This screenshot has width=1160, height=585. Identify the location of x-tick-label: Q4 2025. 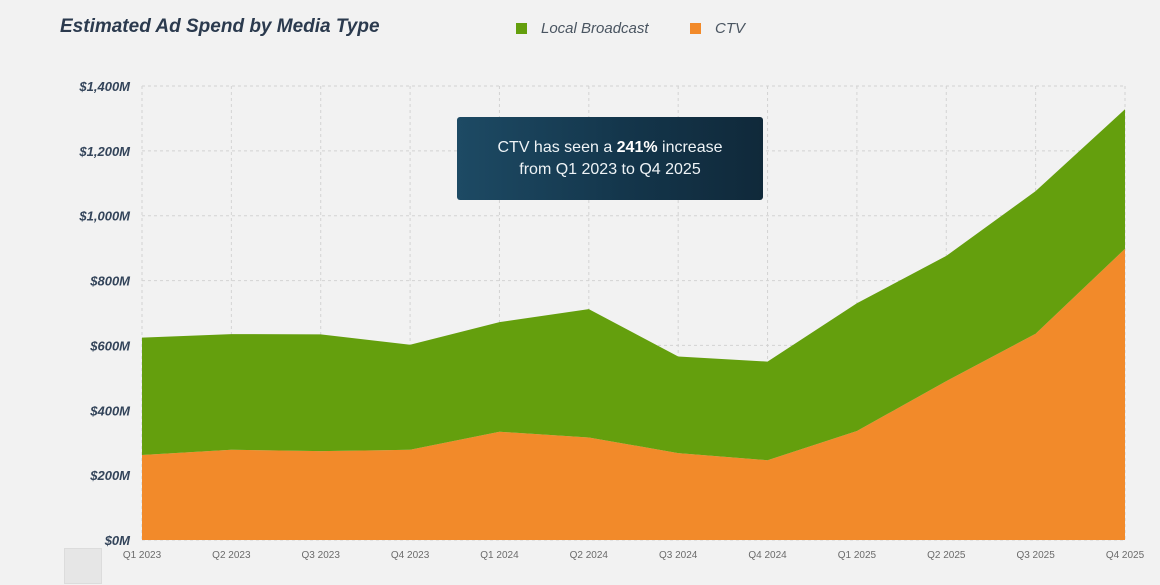
(1125, 555).